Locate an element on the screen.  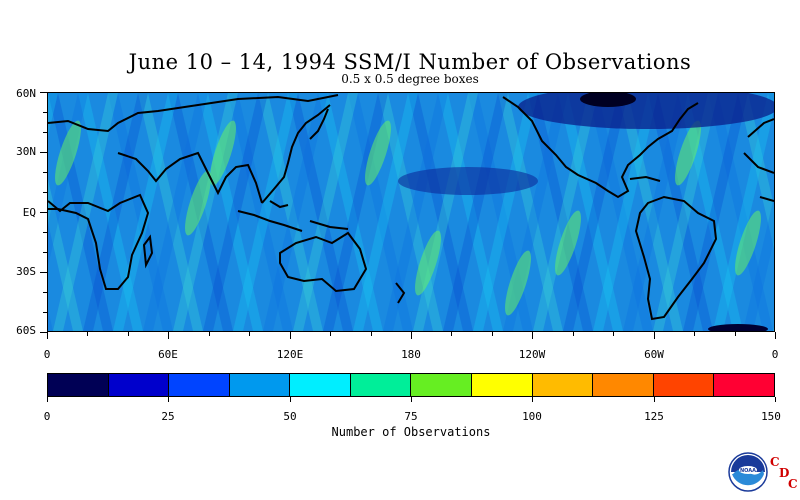
colorbar-tick-125: 125 is located at coordinates (654, 416).